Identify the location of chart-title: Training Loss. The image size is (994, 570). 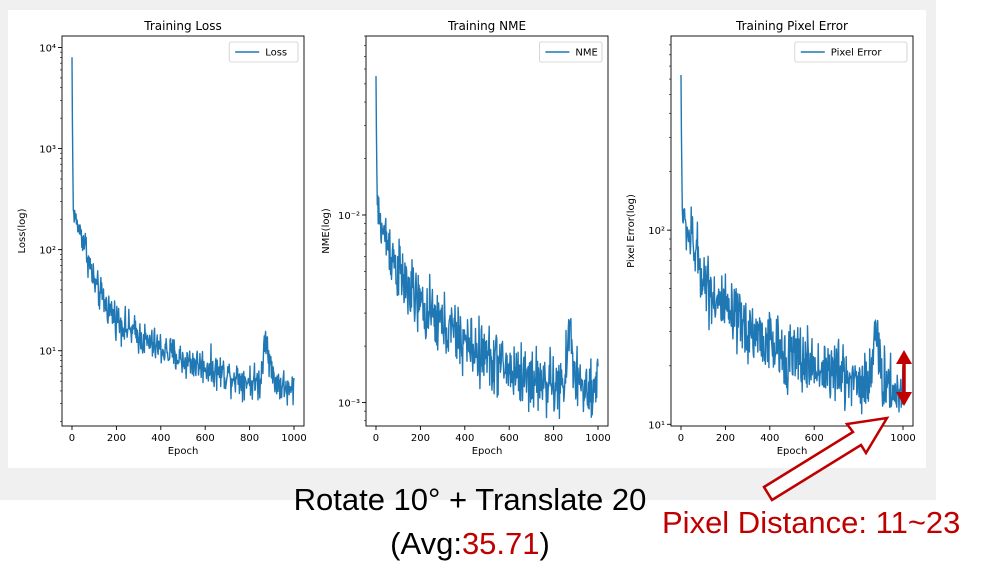
(182, 26).